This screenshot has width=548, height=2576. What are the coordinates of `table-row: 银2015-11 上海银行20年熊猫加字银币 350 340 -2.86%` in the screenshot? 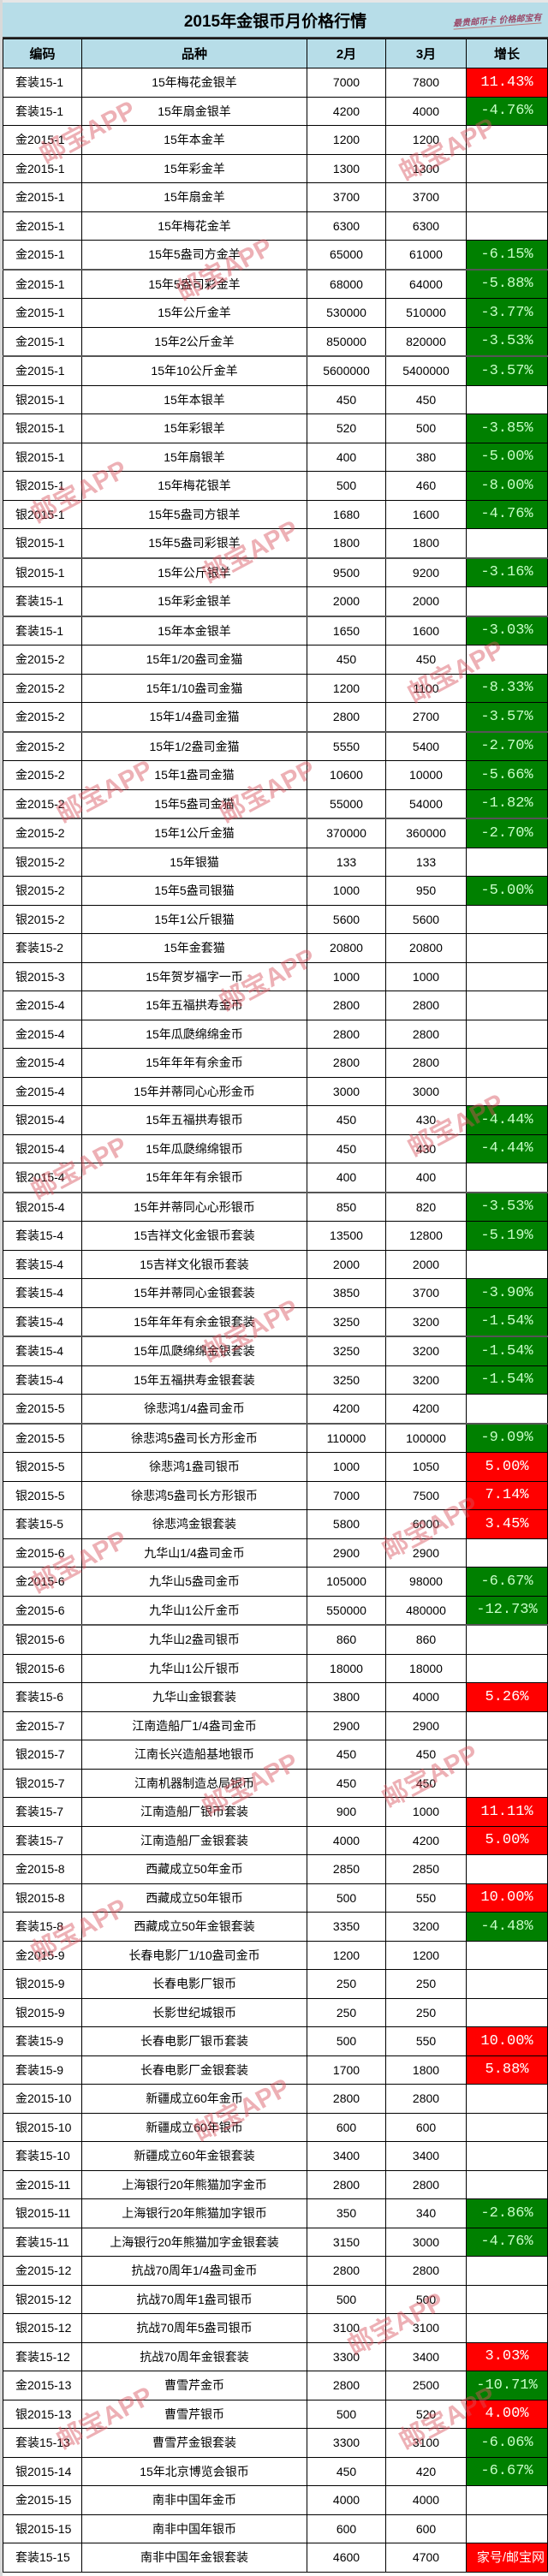 It's located at (275, 2213).